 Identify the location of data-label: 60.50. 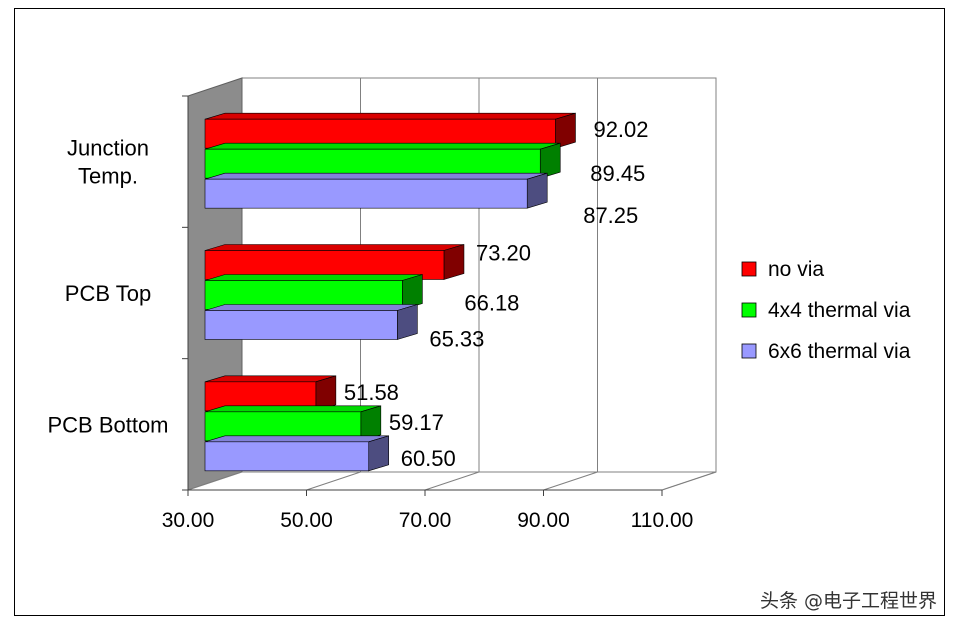
(428, 458).